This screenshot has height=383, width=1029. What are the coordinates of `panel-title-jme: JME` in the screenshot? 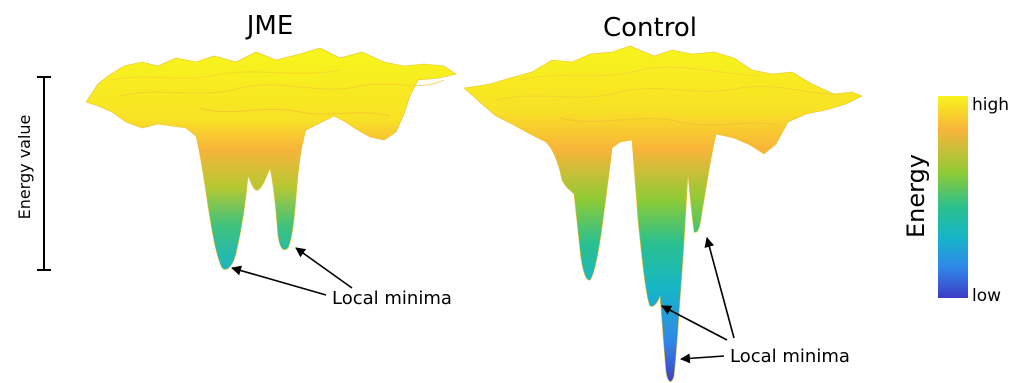 It's located at (269, 26).